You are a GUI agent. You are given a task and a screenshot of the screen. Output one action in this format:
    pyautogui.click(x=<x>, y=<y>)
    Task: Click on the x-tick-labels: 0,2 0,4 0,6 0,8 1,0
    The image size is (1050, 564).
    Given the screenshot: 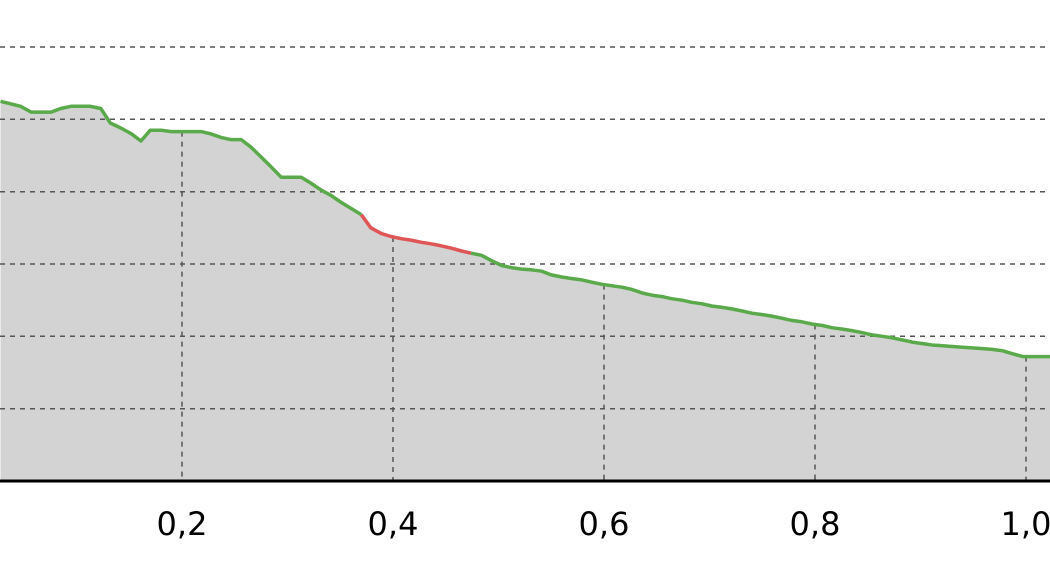 What is the action you would take?
    pyautogui.click(x=603, y=524)
    